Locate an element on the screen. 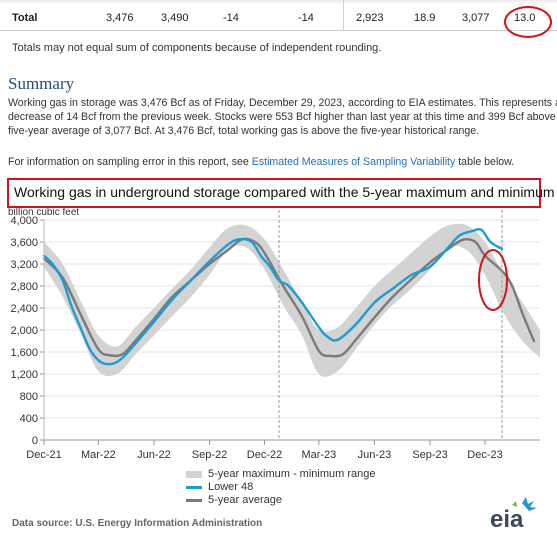  y-tick-label: 0 is located at coordinates (35, 441).